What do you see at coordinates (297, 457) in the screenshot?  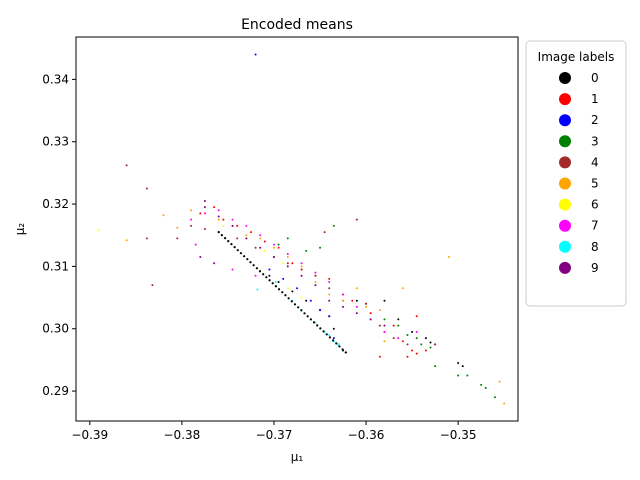 I see `x-axis-label: μ₁` at bounding box center [297, 457].